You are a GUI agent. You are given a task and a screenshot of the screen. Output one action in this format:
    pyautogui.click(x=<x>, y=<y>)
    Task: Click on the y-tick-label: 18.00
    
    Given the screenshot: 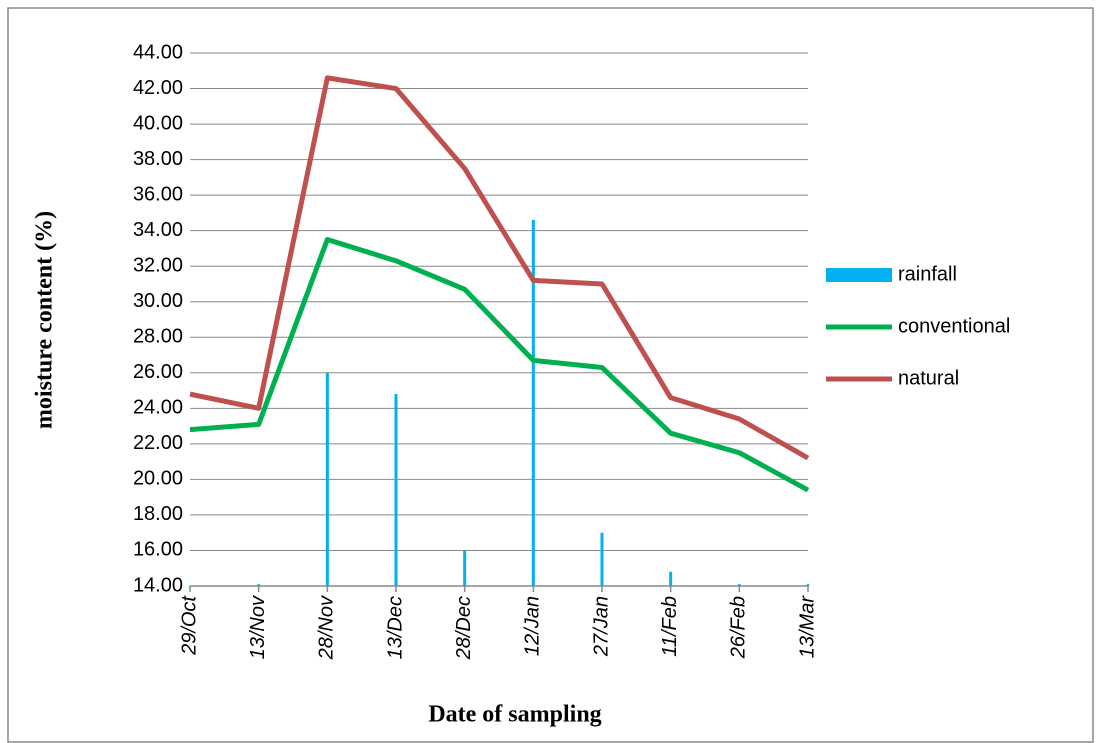 What is the action you would take?
    pyautogui.click(x=158, y=514)
    